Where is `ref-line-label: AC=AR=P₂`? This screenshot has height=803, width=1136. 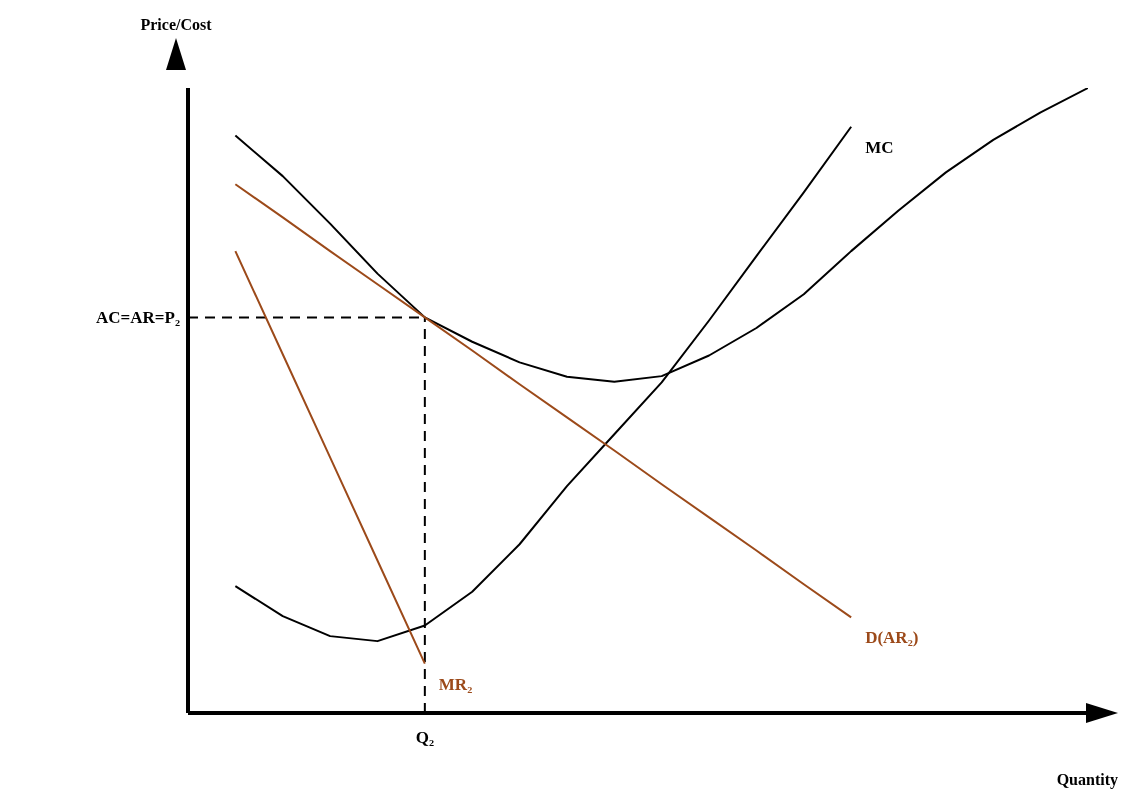
ref-line-label: AC=AR=P₂ is located at coordinates (138, 318).